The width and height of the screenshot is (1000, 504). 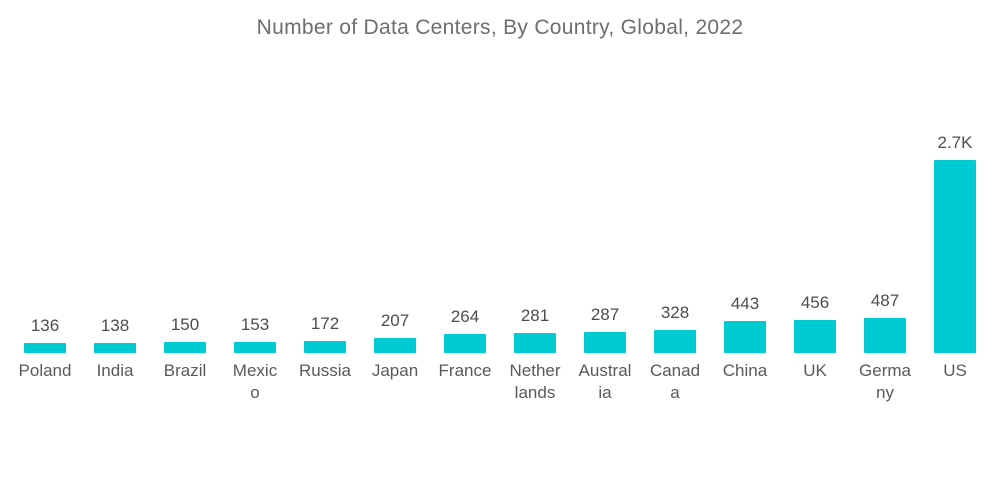 I want to click on bar-column: 153 Mexic o, so click(x=255, y=262).